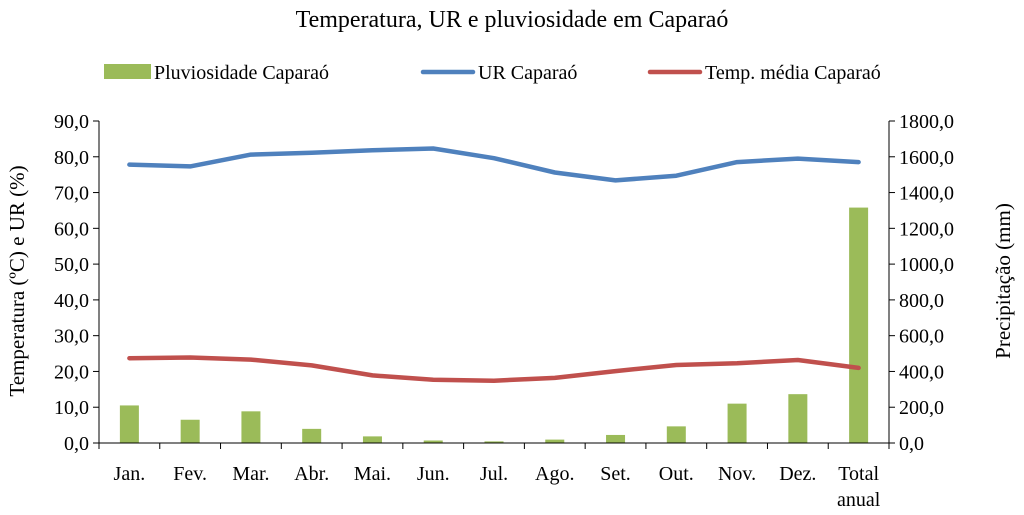 The width and height of the screenshot is (1024, 515). What do you see at coordinates (71, 194) in the screenshot?
I see `left-tick-label: 70,0` at bounding box center [71, 194].